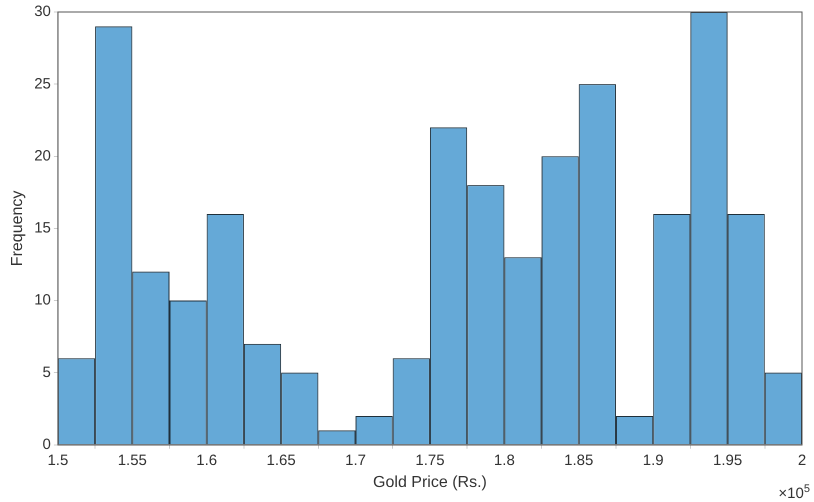 This screenshot has width=814, height=502. I want to click on y-tick-label: 30, so click(42, 11).